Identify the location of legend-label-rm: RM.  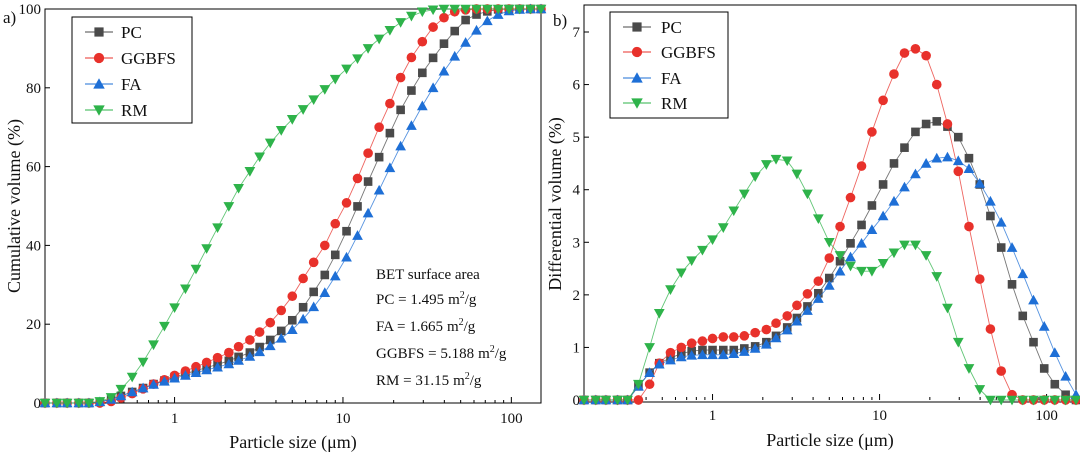
(674, 103).